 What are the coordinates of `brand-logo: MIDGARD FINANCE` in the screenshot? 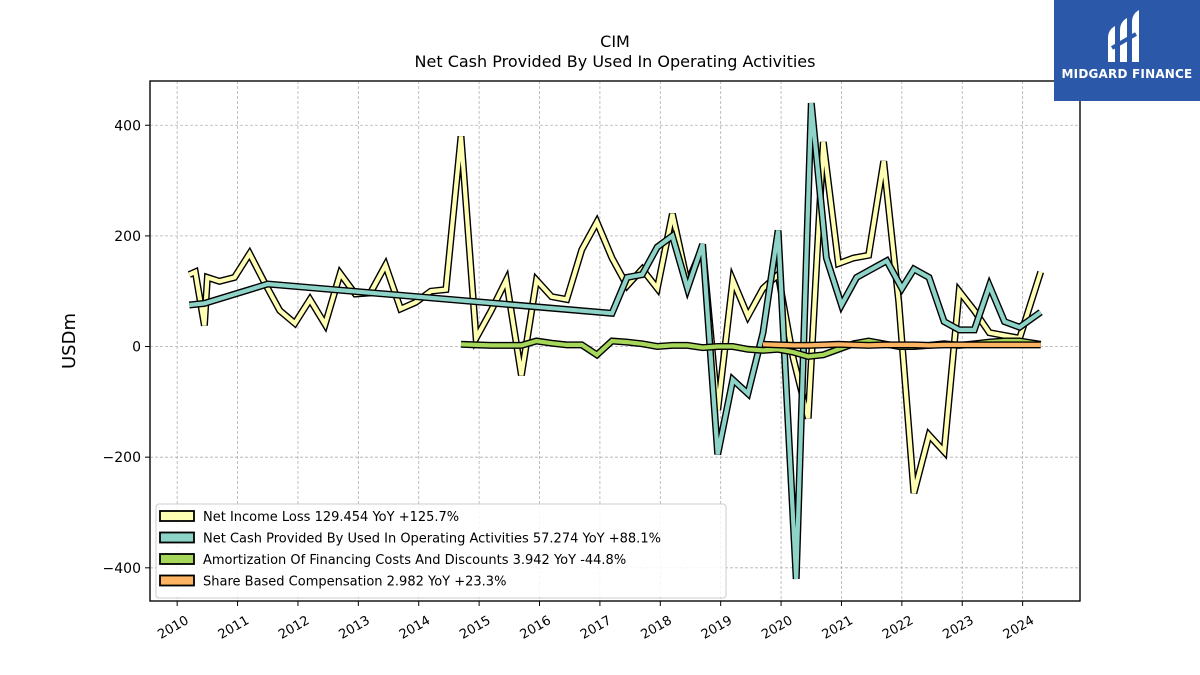 It's located at (1127, 50).